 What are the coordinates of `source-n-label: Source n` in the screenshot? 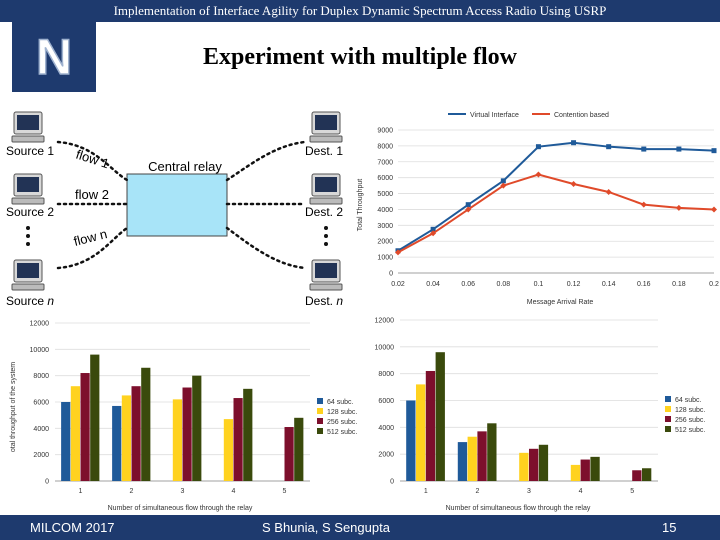 It's located at (30, 301).